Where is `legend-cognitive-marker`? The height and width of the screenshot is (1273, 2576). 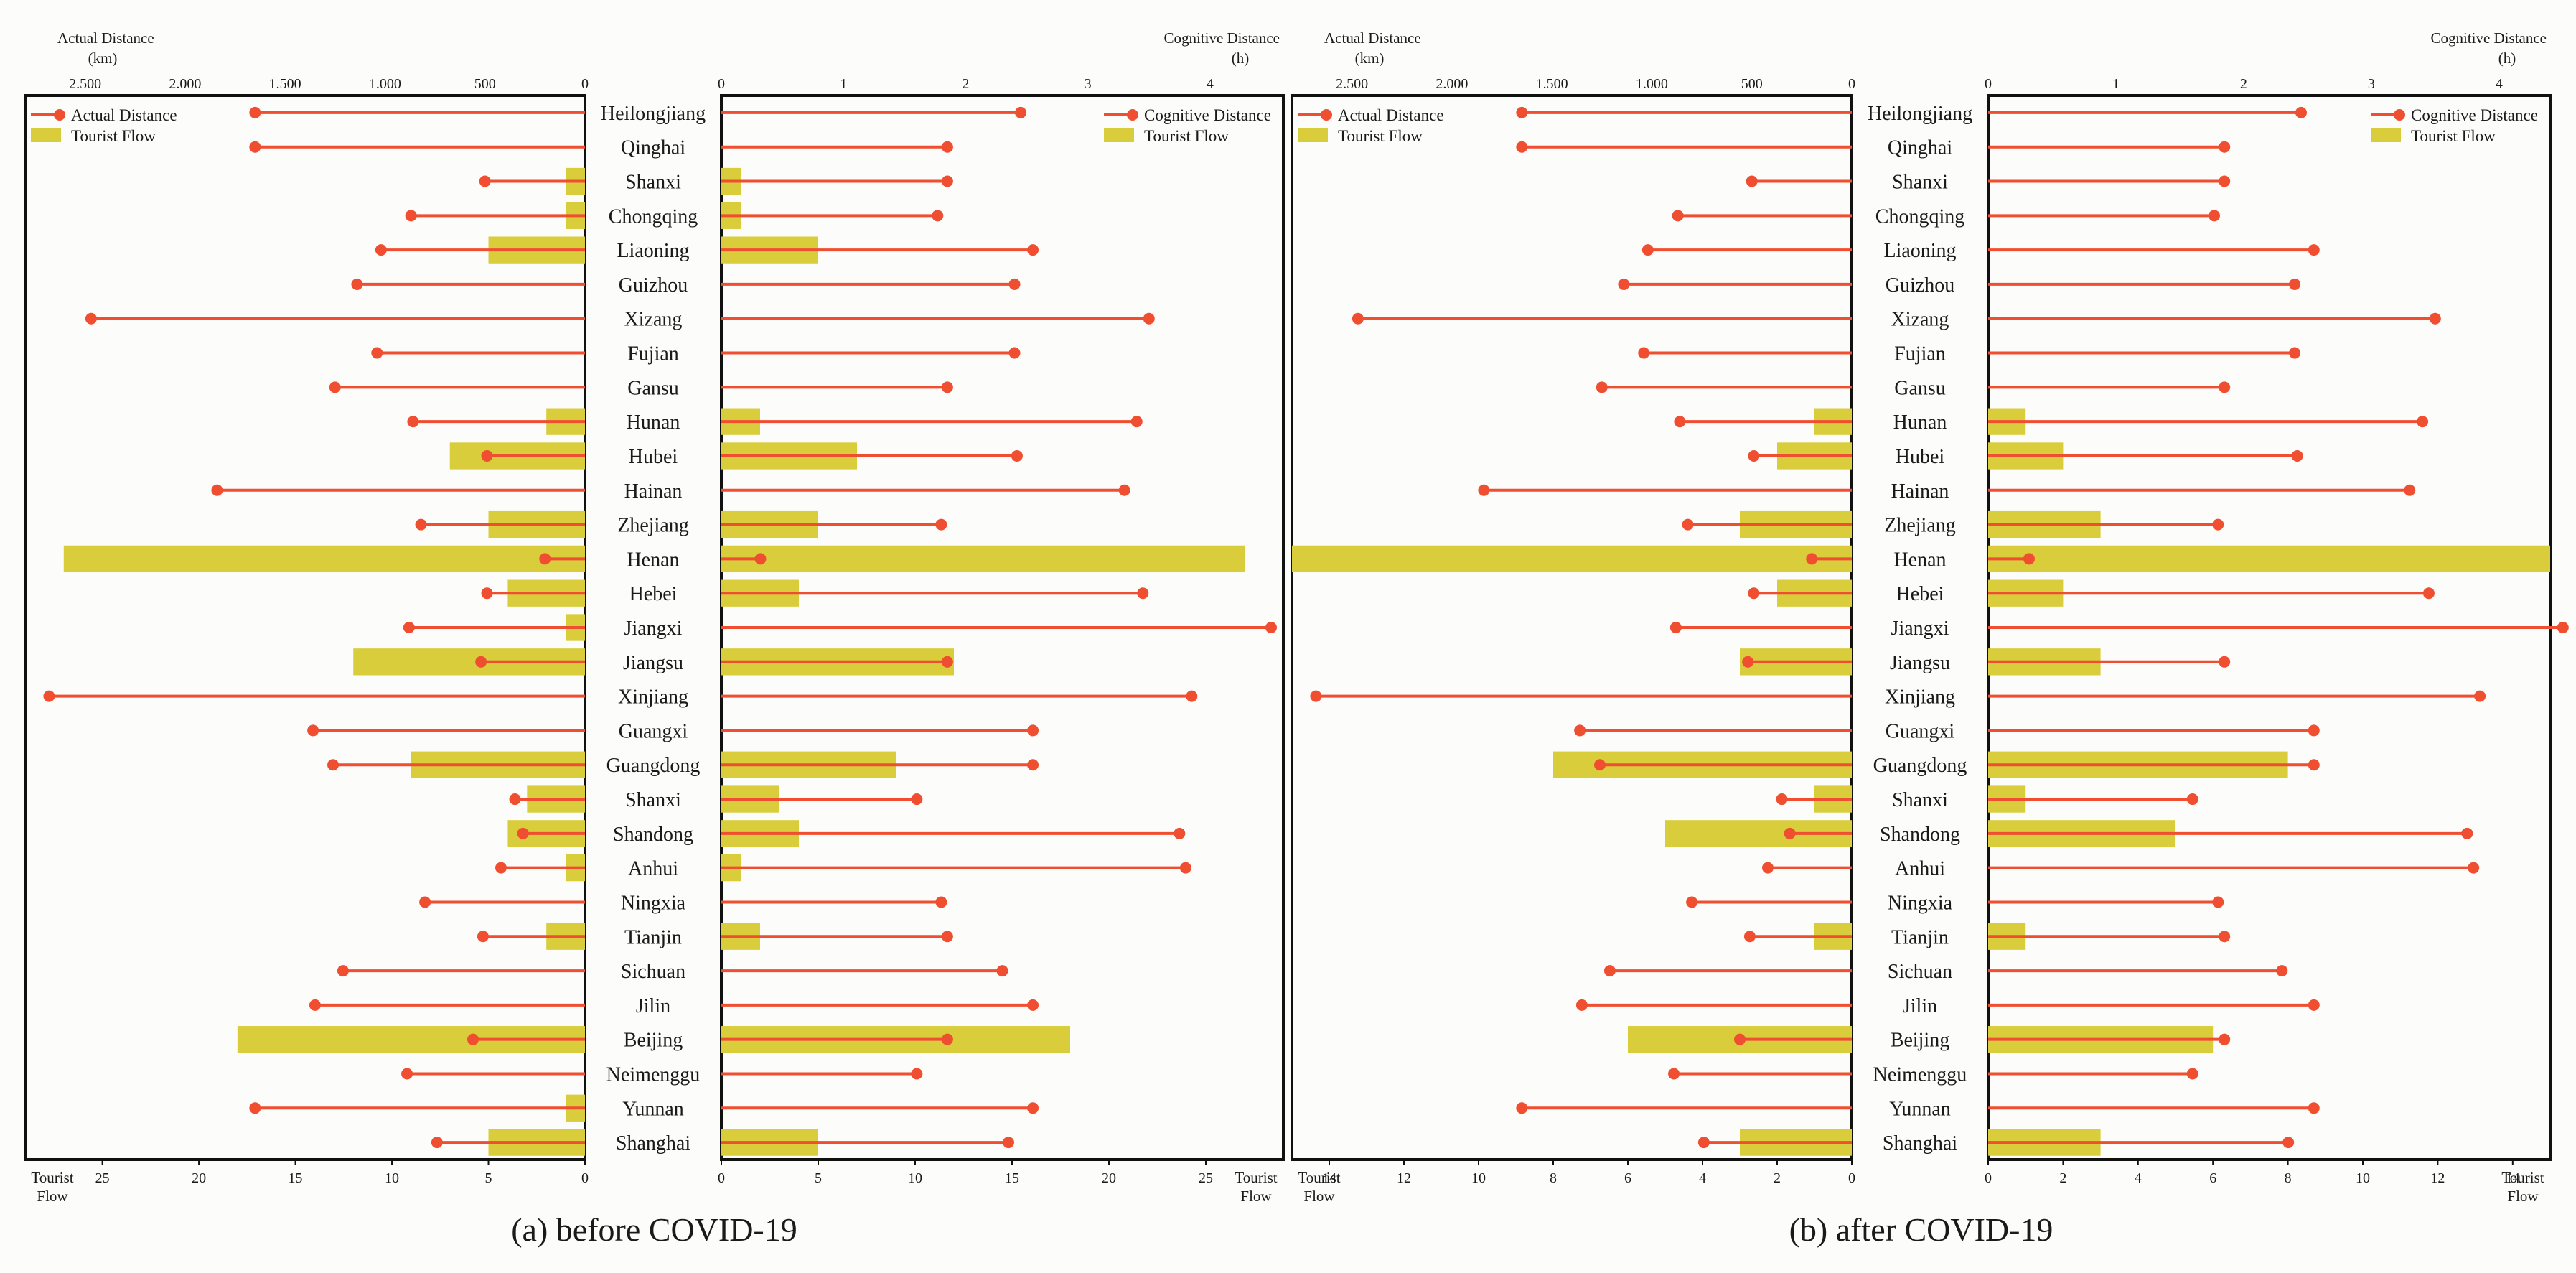
legend-cognitive-marker is located at coordinates (2400, 115).